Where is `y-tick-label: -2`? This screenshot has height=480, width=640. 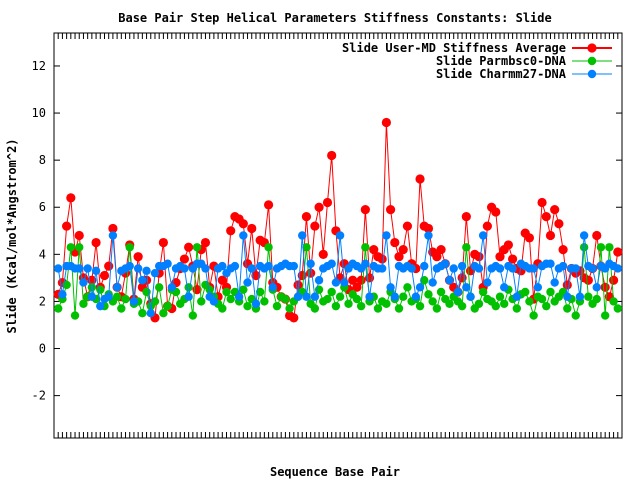 y-tick-label: -2 is located at coordinates (39, 396).